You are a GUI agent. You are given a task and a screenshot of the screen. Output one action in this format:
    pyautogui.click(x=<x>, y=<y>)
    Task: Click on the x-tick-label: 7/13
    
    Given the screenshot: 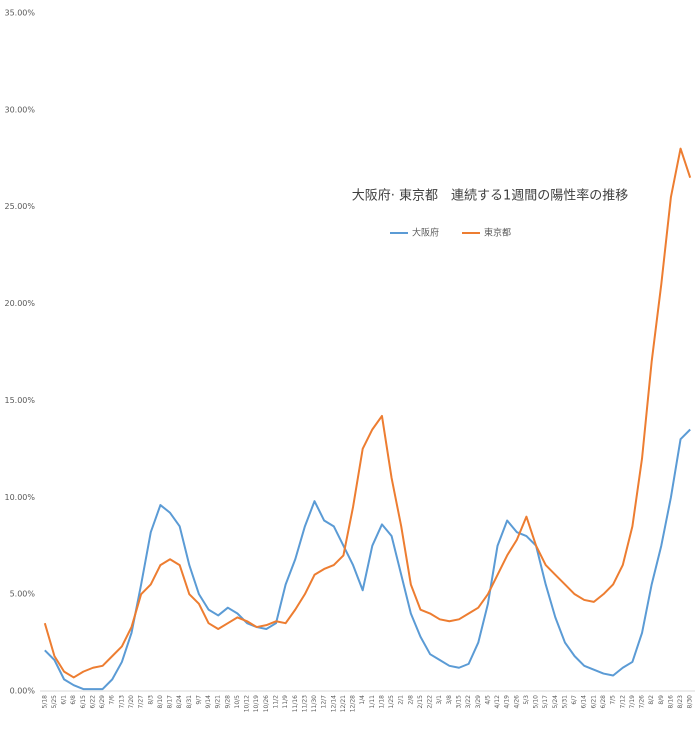 What is the action you would take?
    pyautogui.click(x=121, y=702)
    